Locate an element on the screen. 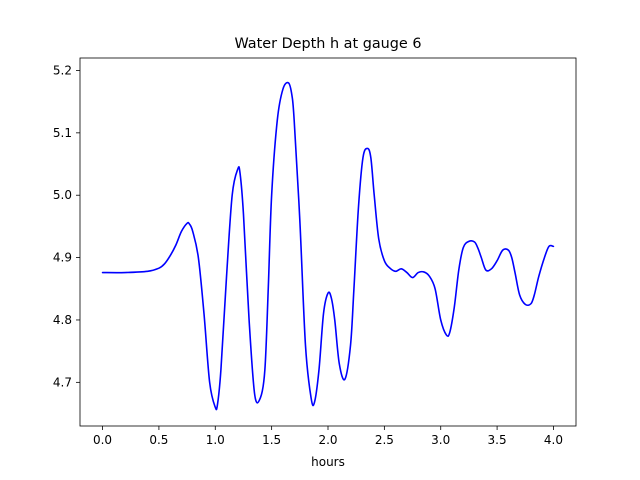  y-tick-label: 4.8 is located at coordinates (62, 320).